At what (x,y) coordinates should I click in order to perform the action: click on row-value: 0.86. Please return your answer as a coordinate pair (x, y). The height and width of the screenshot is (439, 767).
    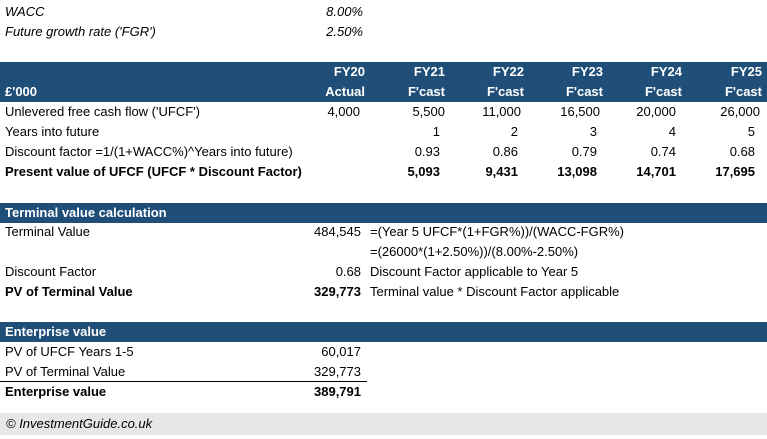
    Looking at the image, I should click on (505, 151).